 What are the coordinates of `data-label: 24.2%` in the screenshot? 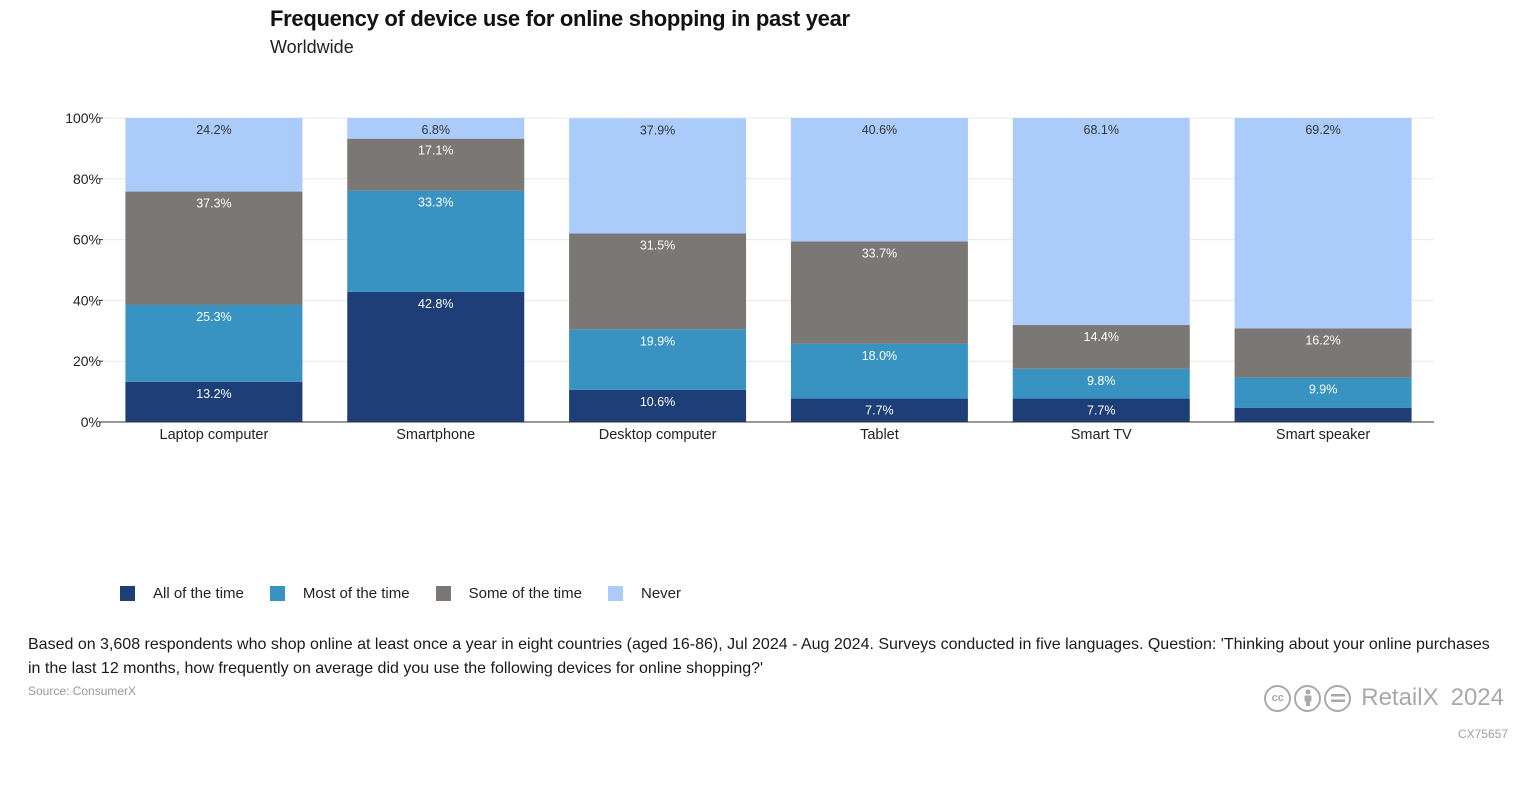 It's located at (213, 130).